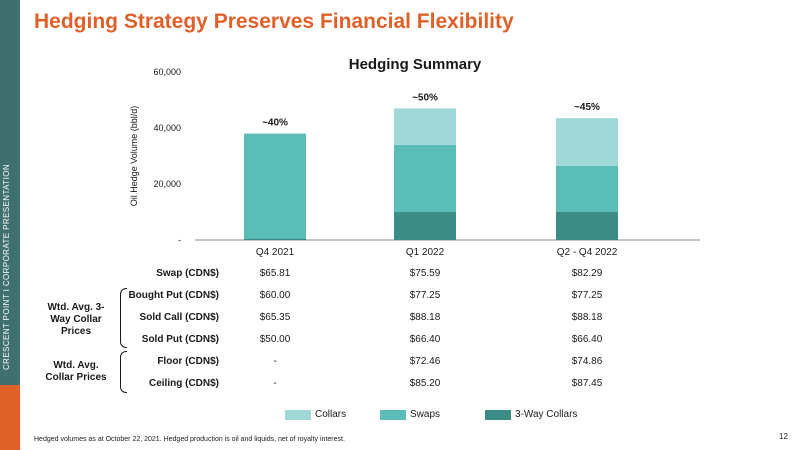 The width and height of the screenshot is (800, 450). I want to click on price-group-label: Wtd. Avg. Collar Prices, so click(76, 371).